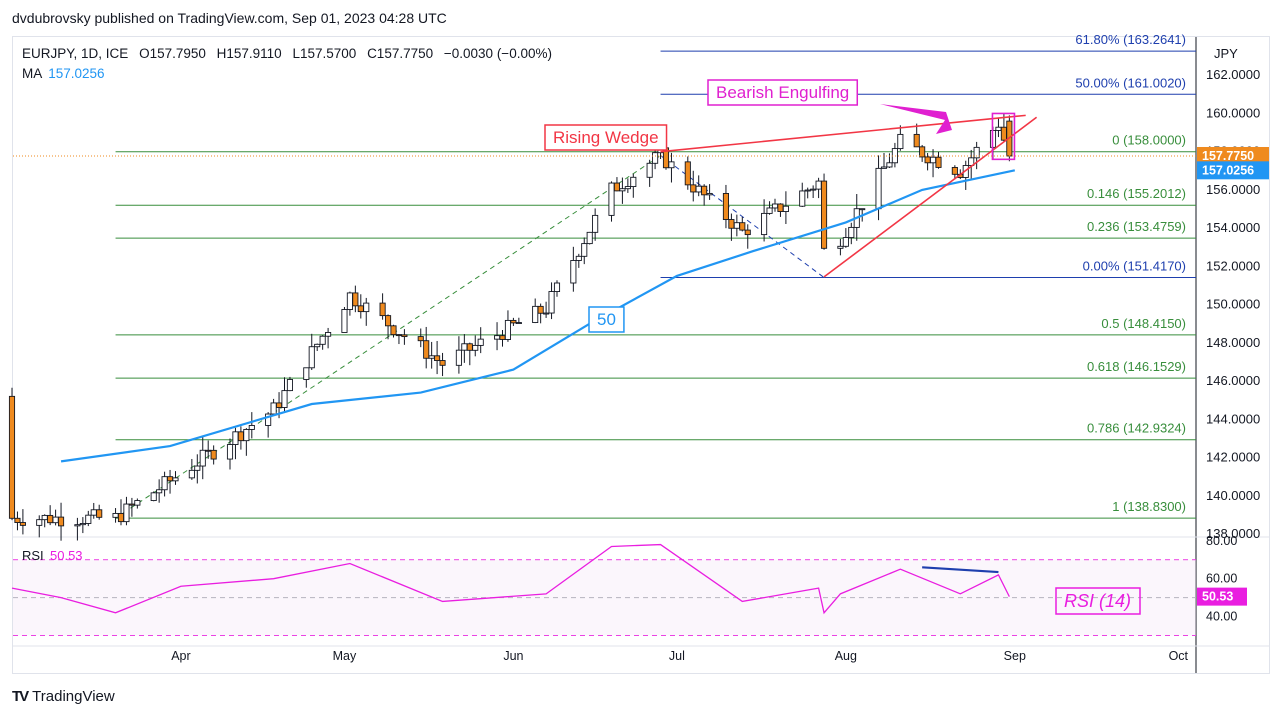 The image size is (1287, 718). What do you see at coordinates (1228, 156) in the screenshot?
I see `price-badge-label: 157.7750` at bounding box center [1228, 156].